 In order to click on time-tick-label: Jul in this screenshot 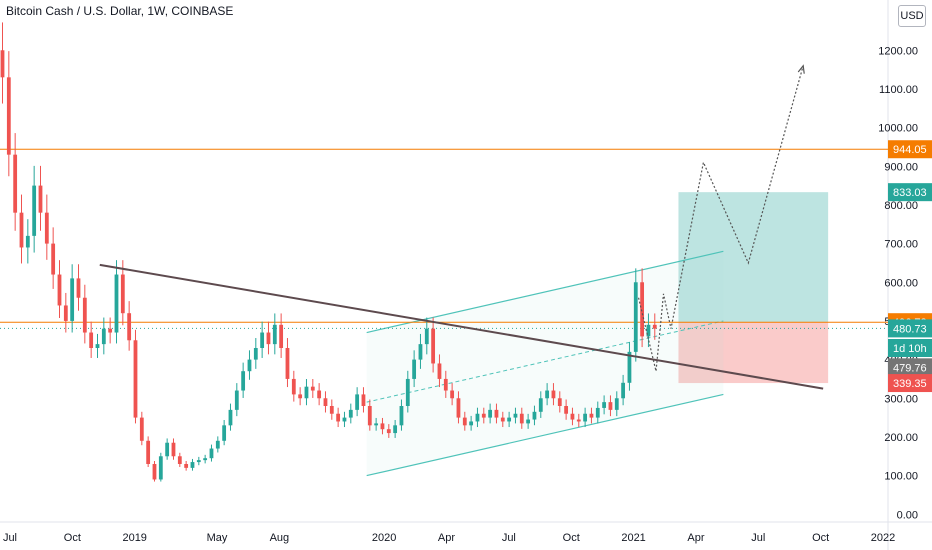, I will do `click(509, 538)`.